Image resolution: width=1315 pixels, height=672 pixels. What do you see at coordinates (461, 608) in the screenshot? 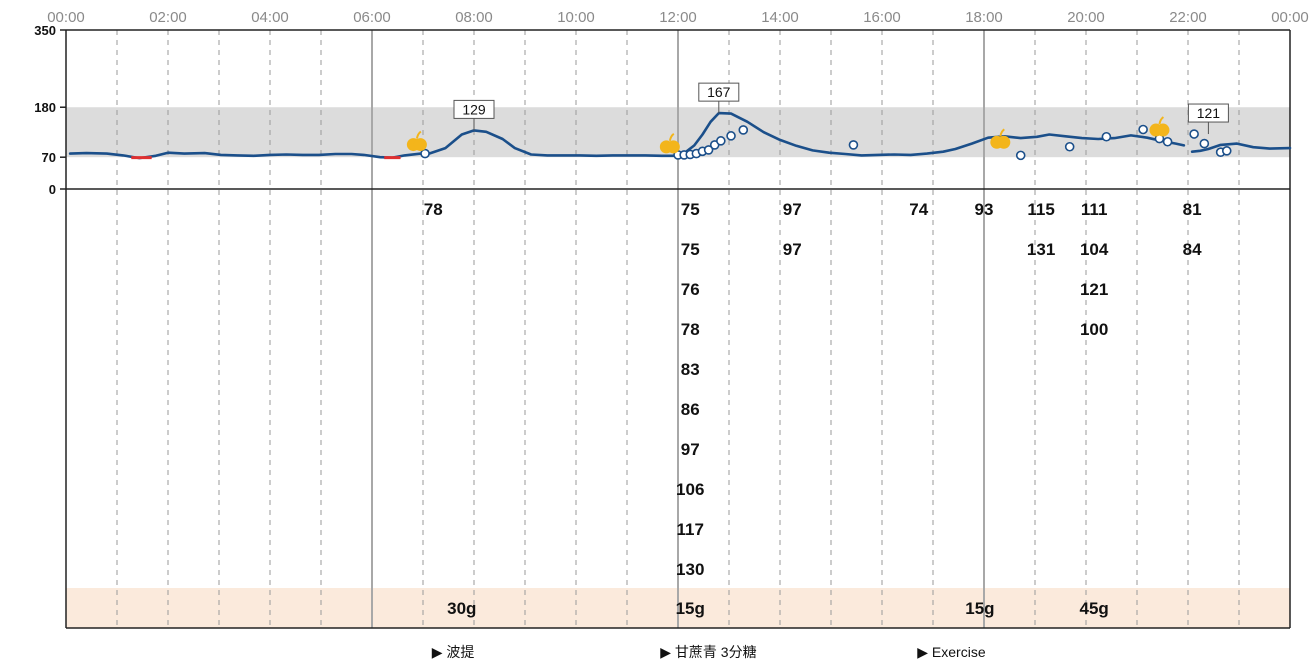
I see `carb-amount: 30g` at bounding box center [461, 608].